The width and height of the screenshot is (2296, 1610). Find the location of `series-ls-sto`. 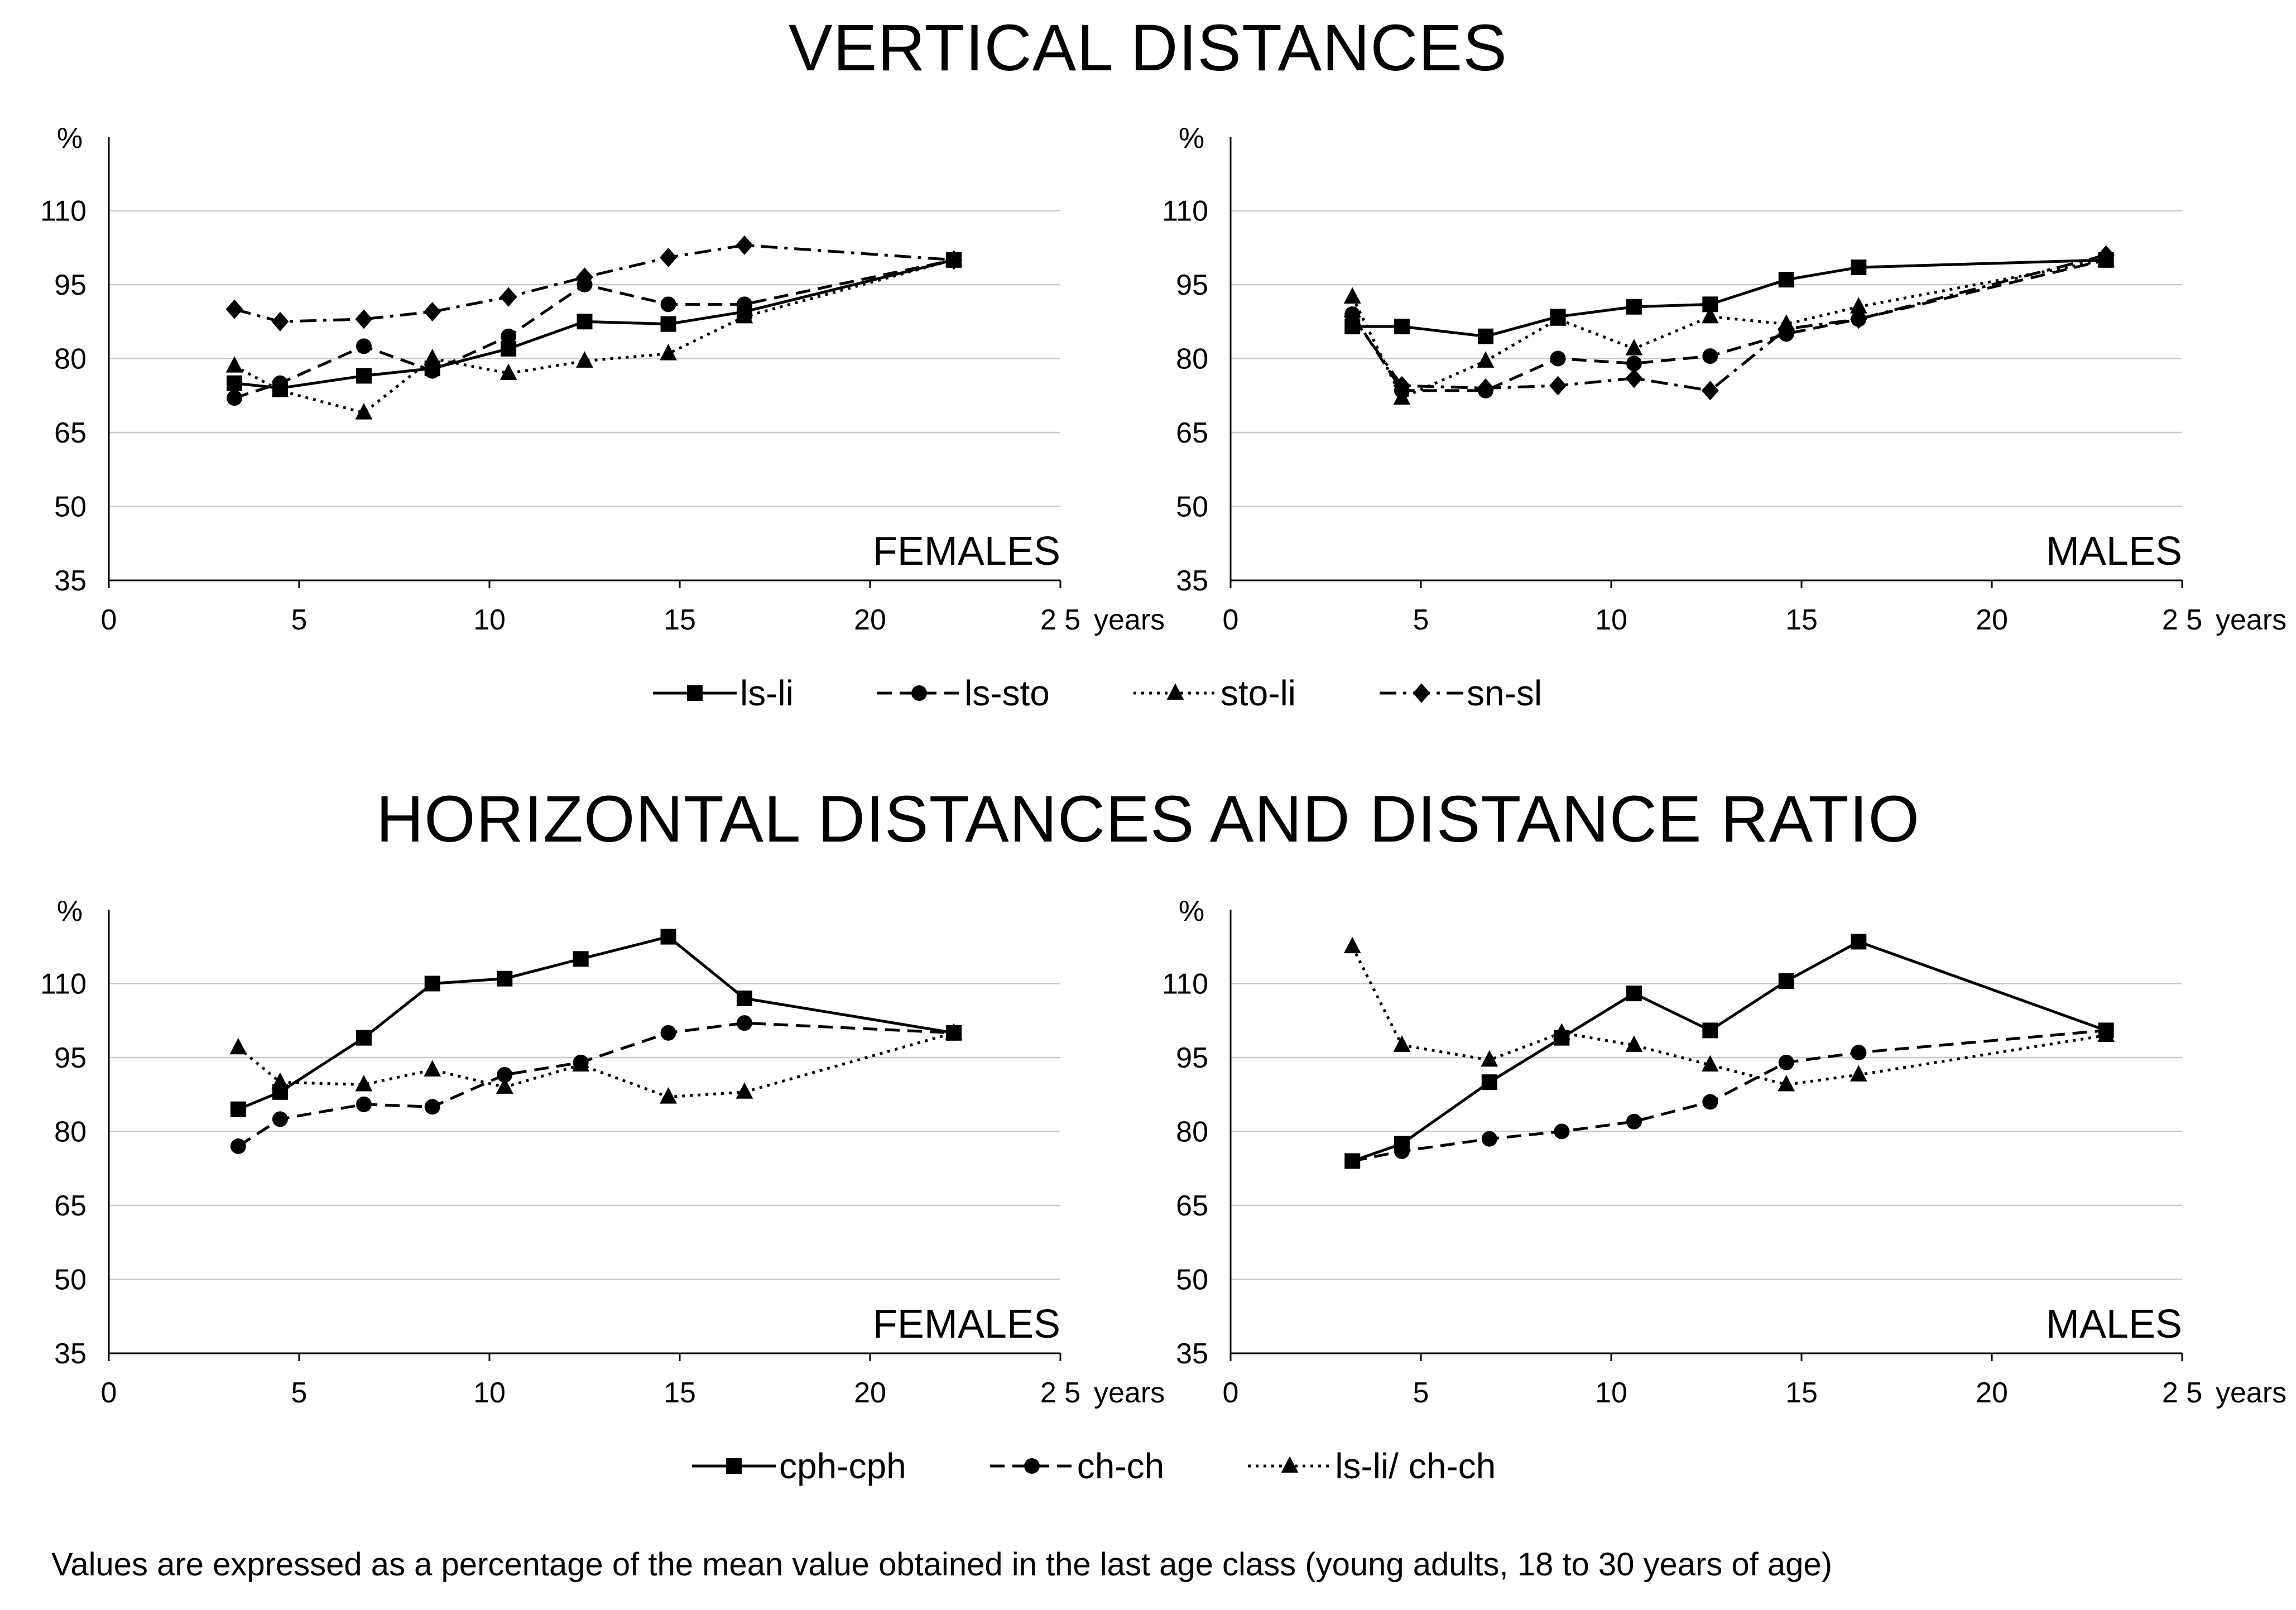

series-ls-sto is located at coordinates (594, 329).